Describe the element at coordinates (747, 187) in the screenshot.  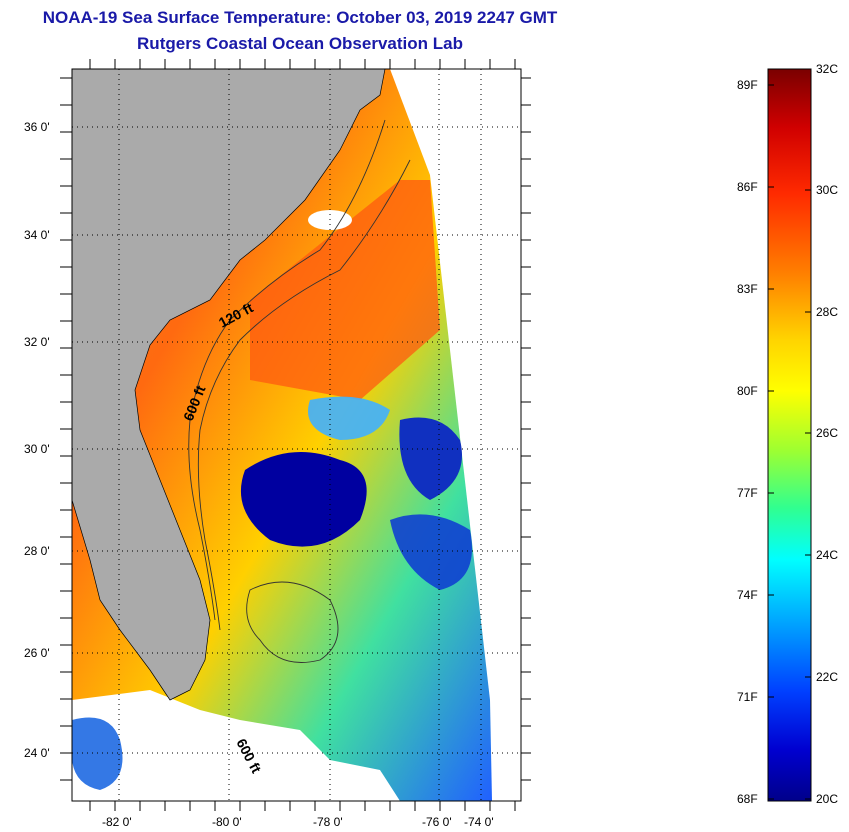
I see `colorbar-f-label: 86F` at that location.